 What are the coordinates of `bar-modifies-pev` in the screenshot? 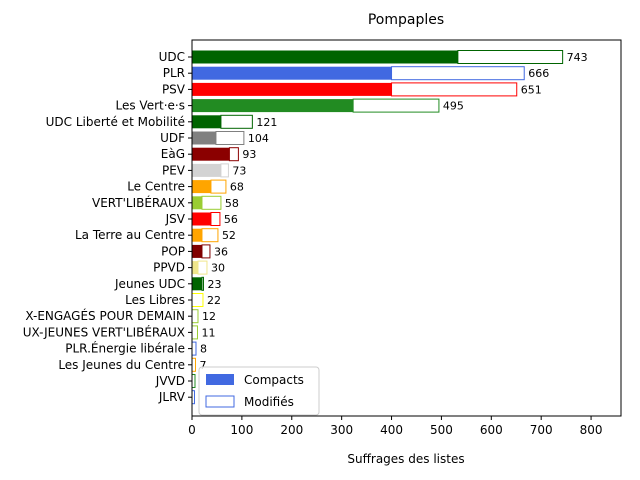 It's located at (224, 170).